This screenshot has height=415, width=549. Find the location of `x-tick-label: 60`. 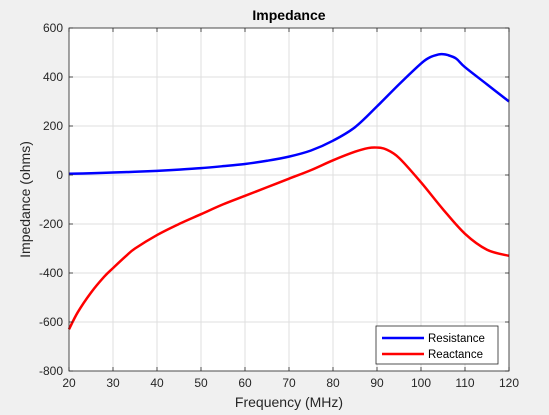

x-tick-label: 60 is located at coordinates (245, 383).